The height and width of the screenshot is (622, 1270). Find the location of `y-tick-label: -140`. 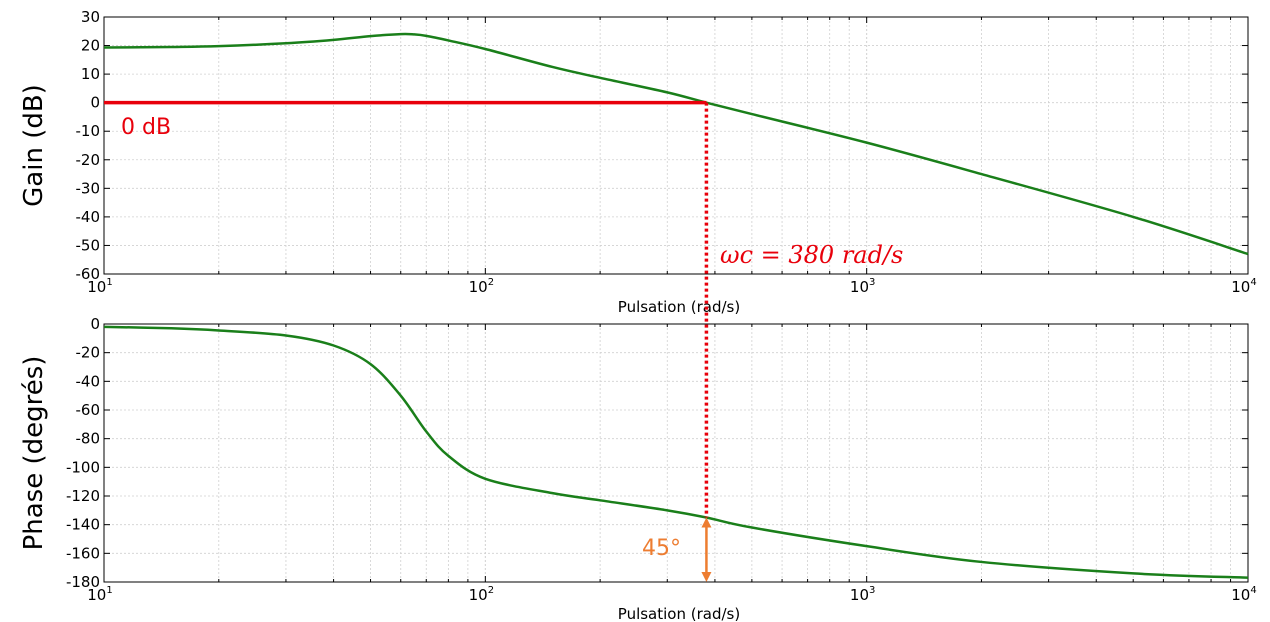

y-tick-label: -140 is located at coordinates (83, 525).